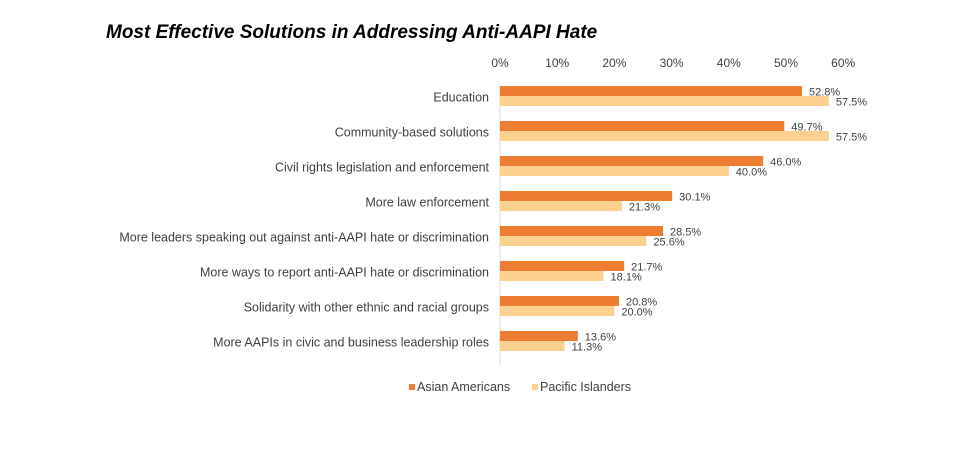 Image resolution: width=966 pixels, height=450 pixels. What do you see at coordinates (500, 63) in the screenshot?
I see `x-tick-label: 0%` at bounding box center [500, 63].